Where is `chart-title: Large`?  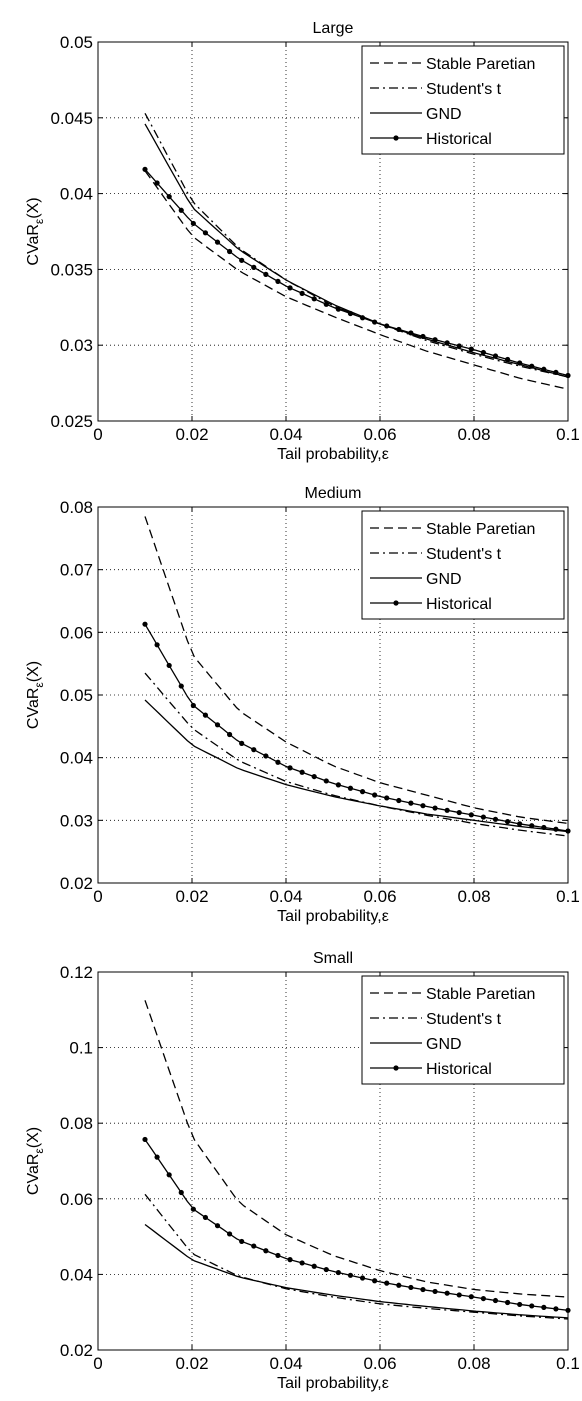
chart-title: Large is located at coordinates (333, 28).